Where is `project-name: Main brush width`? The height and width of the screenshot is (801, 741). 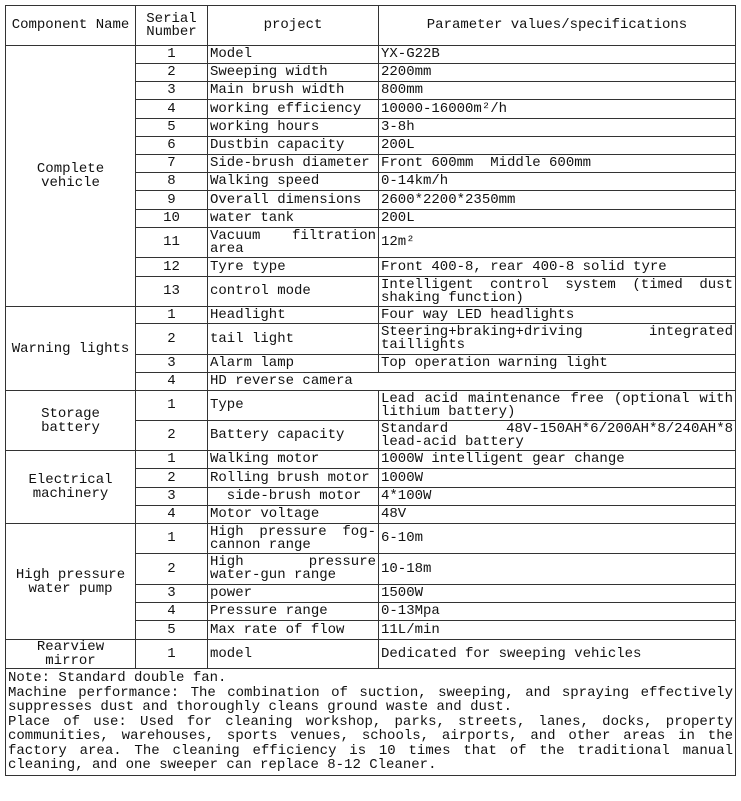 project-name: Main brush width is located at coordinates (293, 90).